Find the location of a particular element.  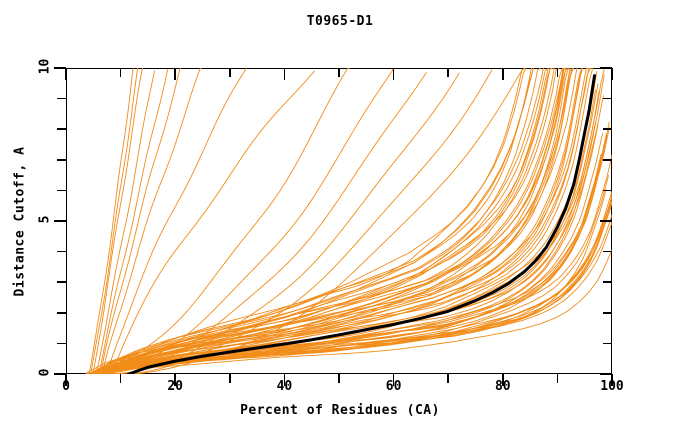

x-tick-label-60: 60 is located at coordinates (393, 386).